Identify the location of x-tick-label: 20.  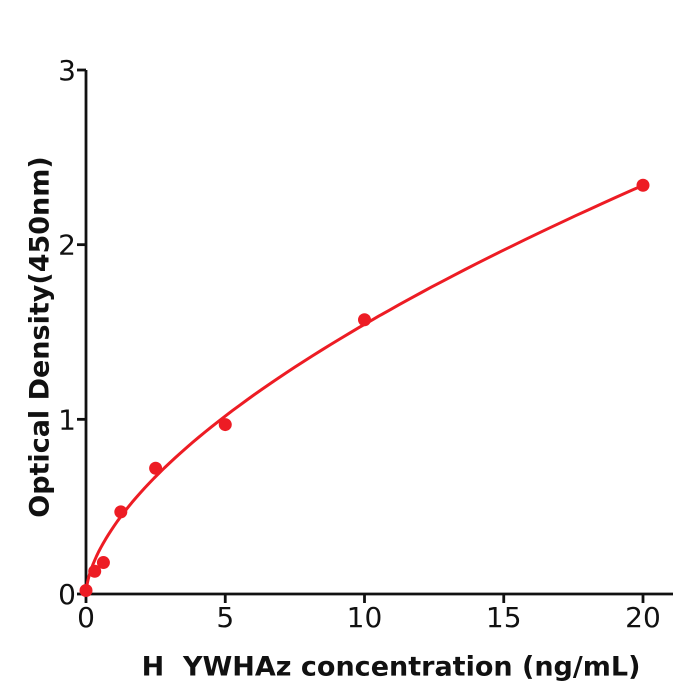
(643, 617).